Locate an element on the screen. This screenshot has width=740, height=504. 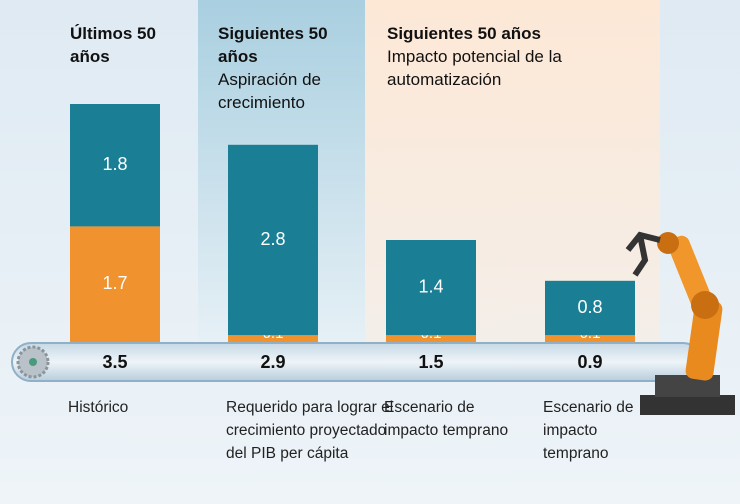
value-label: 0.8 is located at coordinates (589, 307).